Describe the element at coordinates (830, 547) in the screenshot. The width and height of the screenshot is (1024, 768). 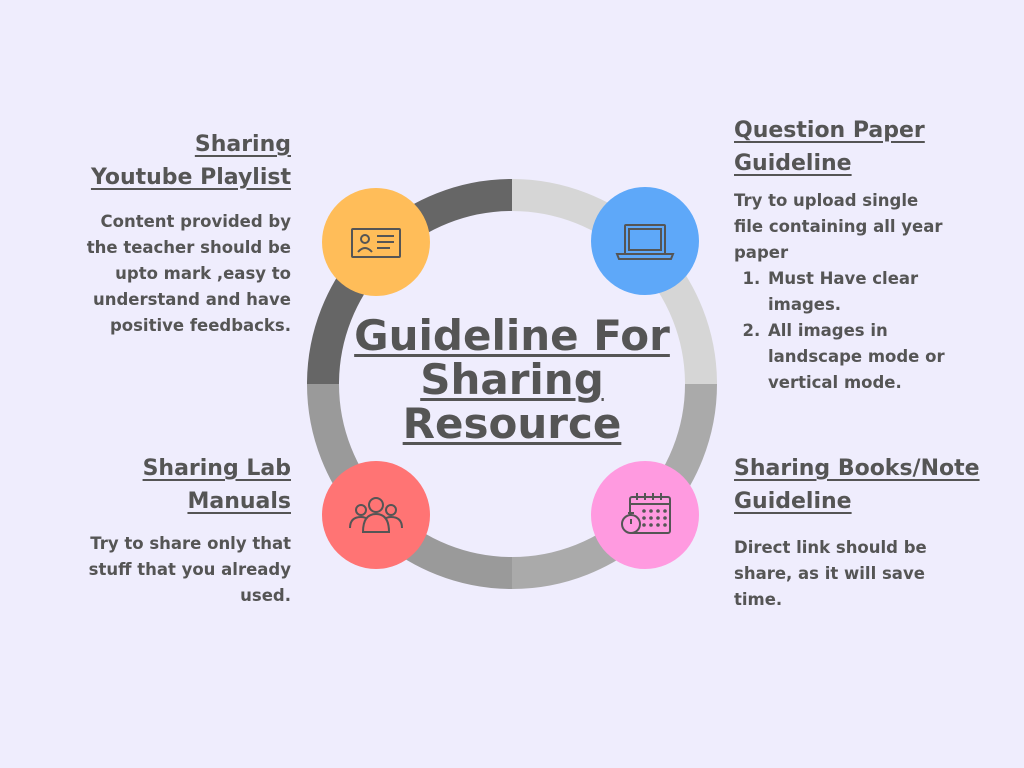
I see `books-notes-body-line-1: Direct link should be` at that location.